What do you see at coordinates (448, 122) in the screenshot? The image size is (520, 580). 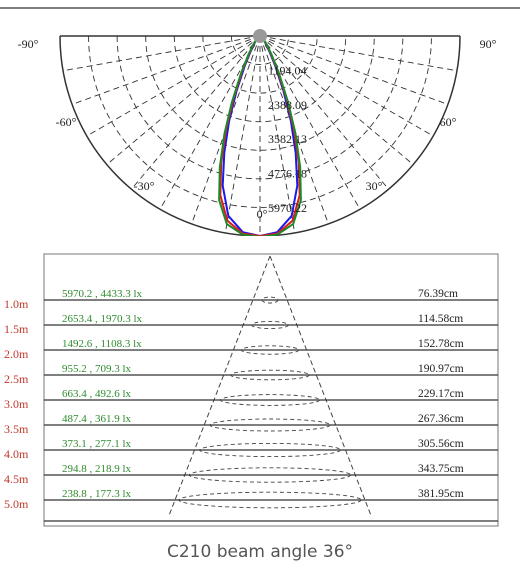 I see `angle-label: 60°` at bounding box center [448, 122].